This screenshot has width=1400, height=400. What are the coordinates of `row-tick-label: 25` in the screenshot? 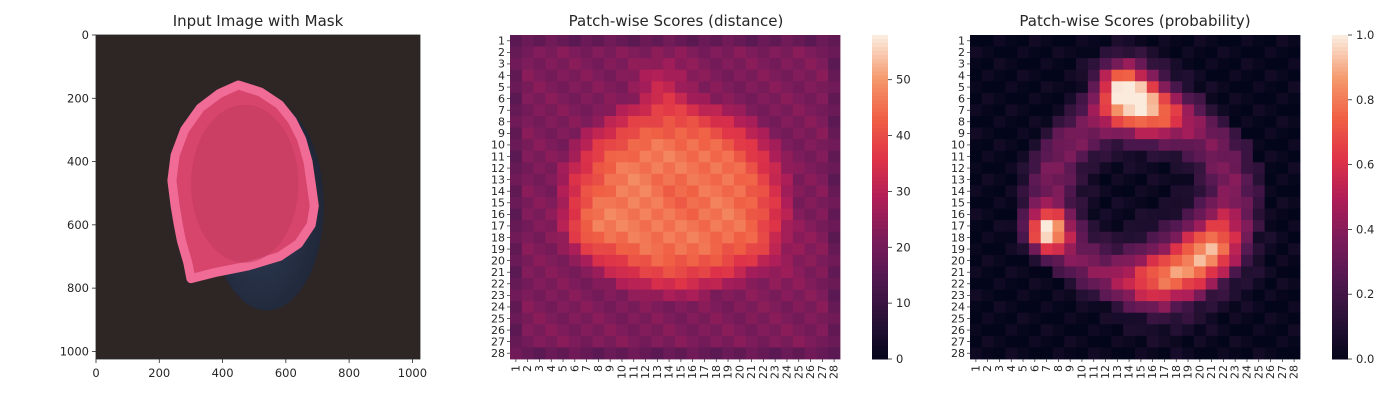 It's located at (498, 318).